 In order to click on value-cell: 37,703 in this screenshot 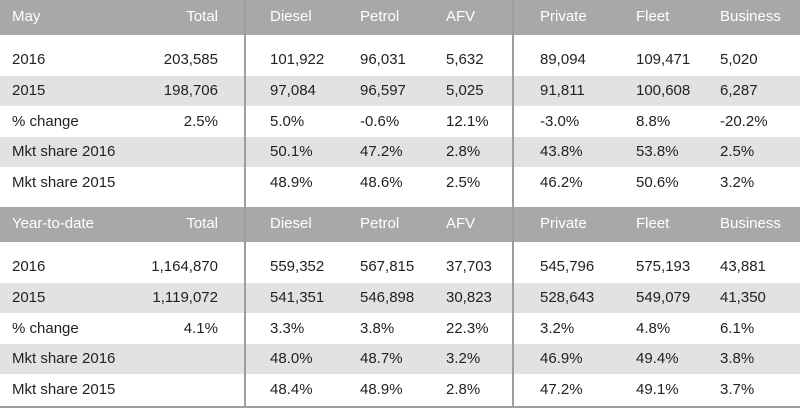, I will do `click(469, 267)`.